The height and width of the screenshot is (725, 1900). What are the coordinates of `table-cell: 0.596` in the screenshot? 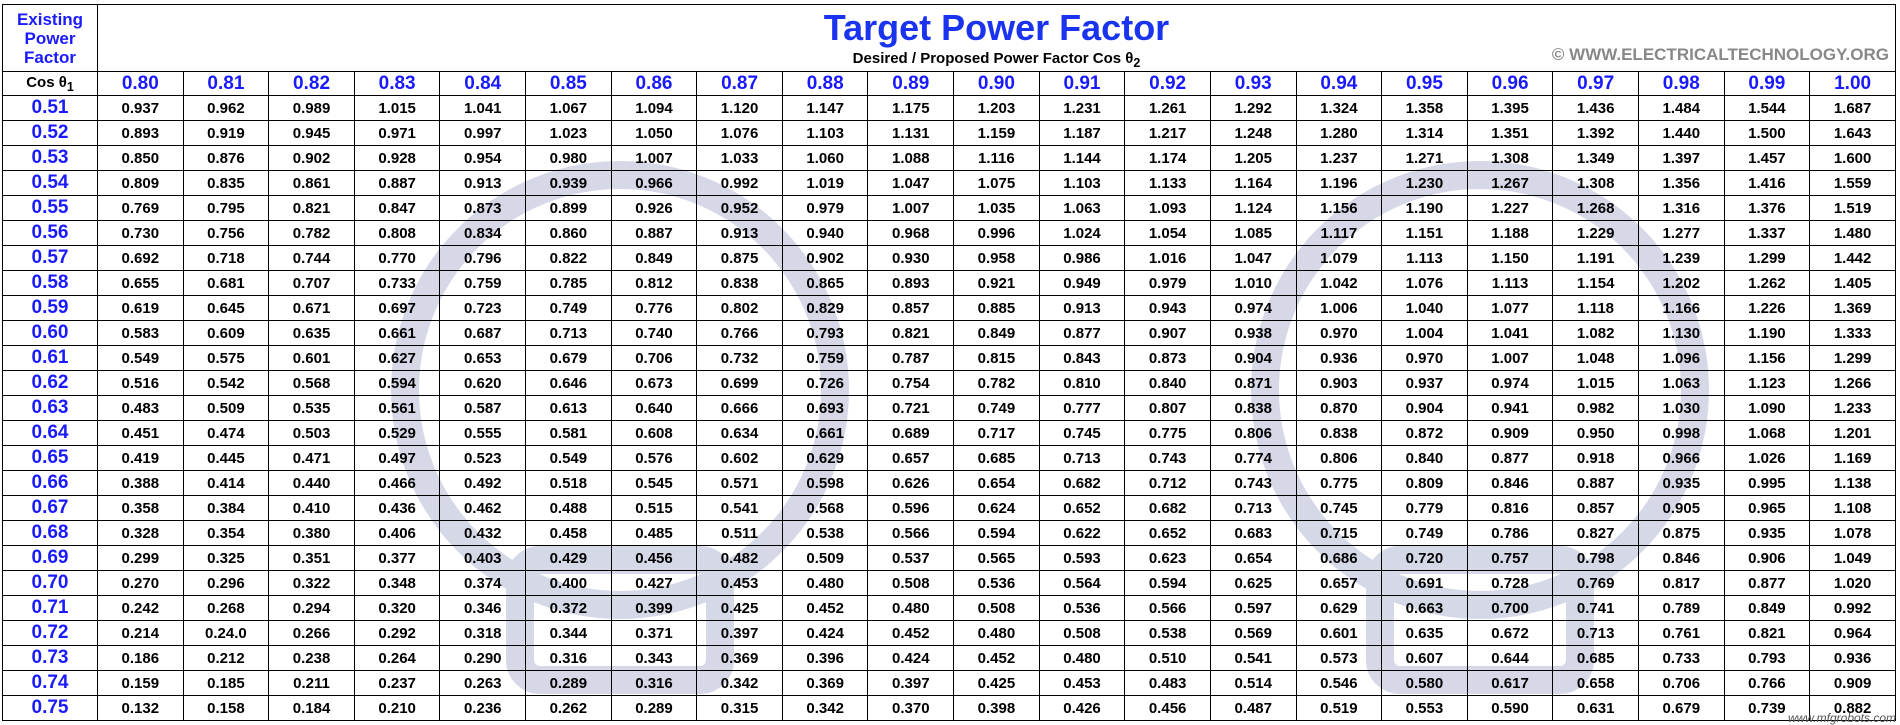 It's located at (911, 508).